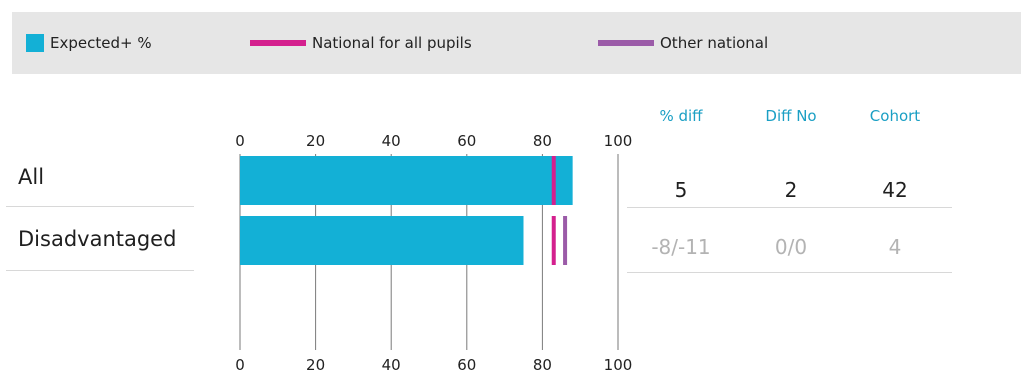 The height and width of the screenshot is (374, 1033). What do you see at coordinates (391, 141) in the screenshot?
I see `x-tick-label-top: 40` at bounding box center [391, 141].